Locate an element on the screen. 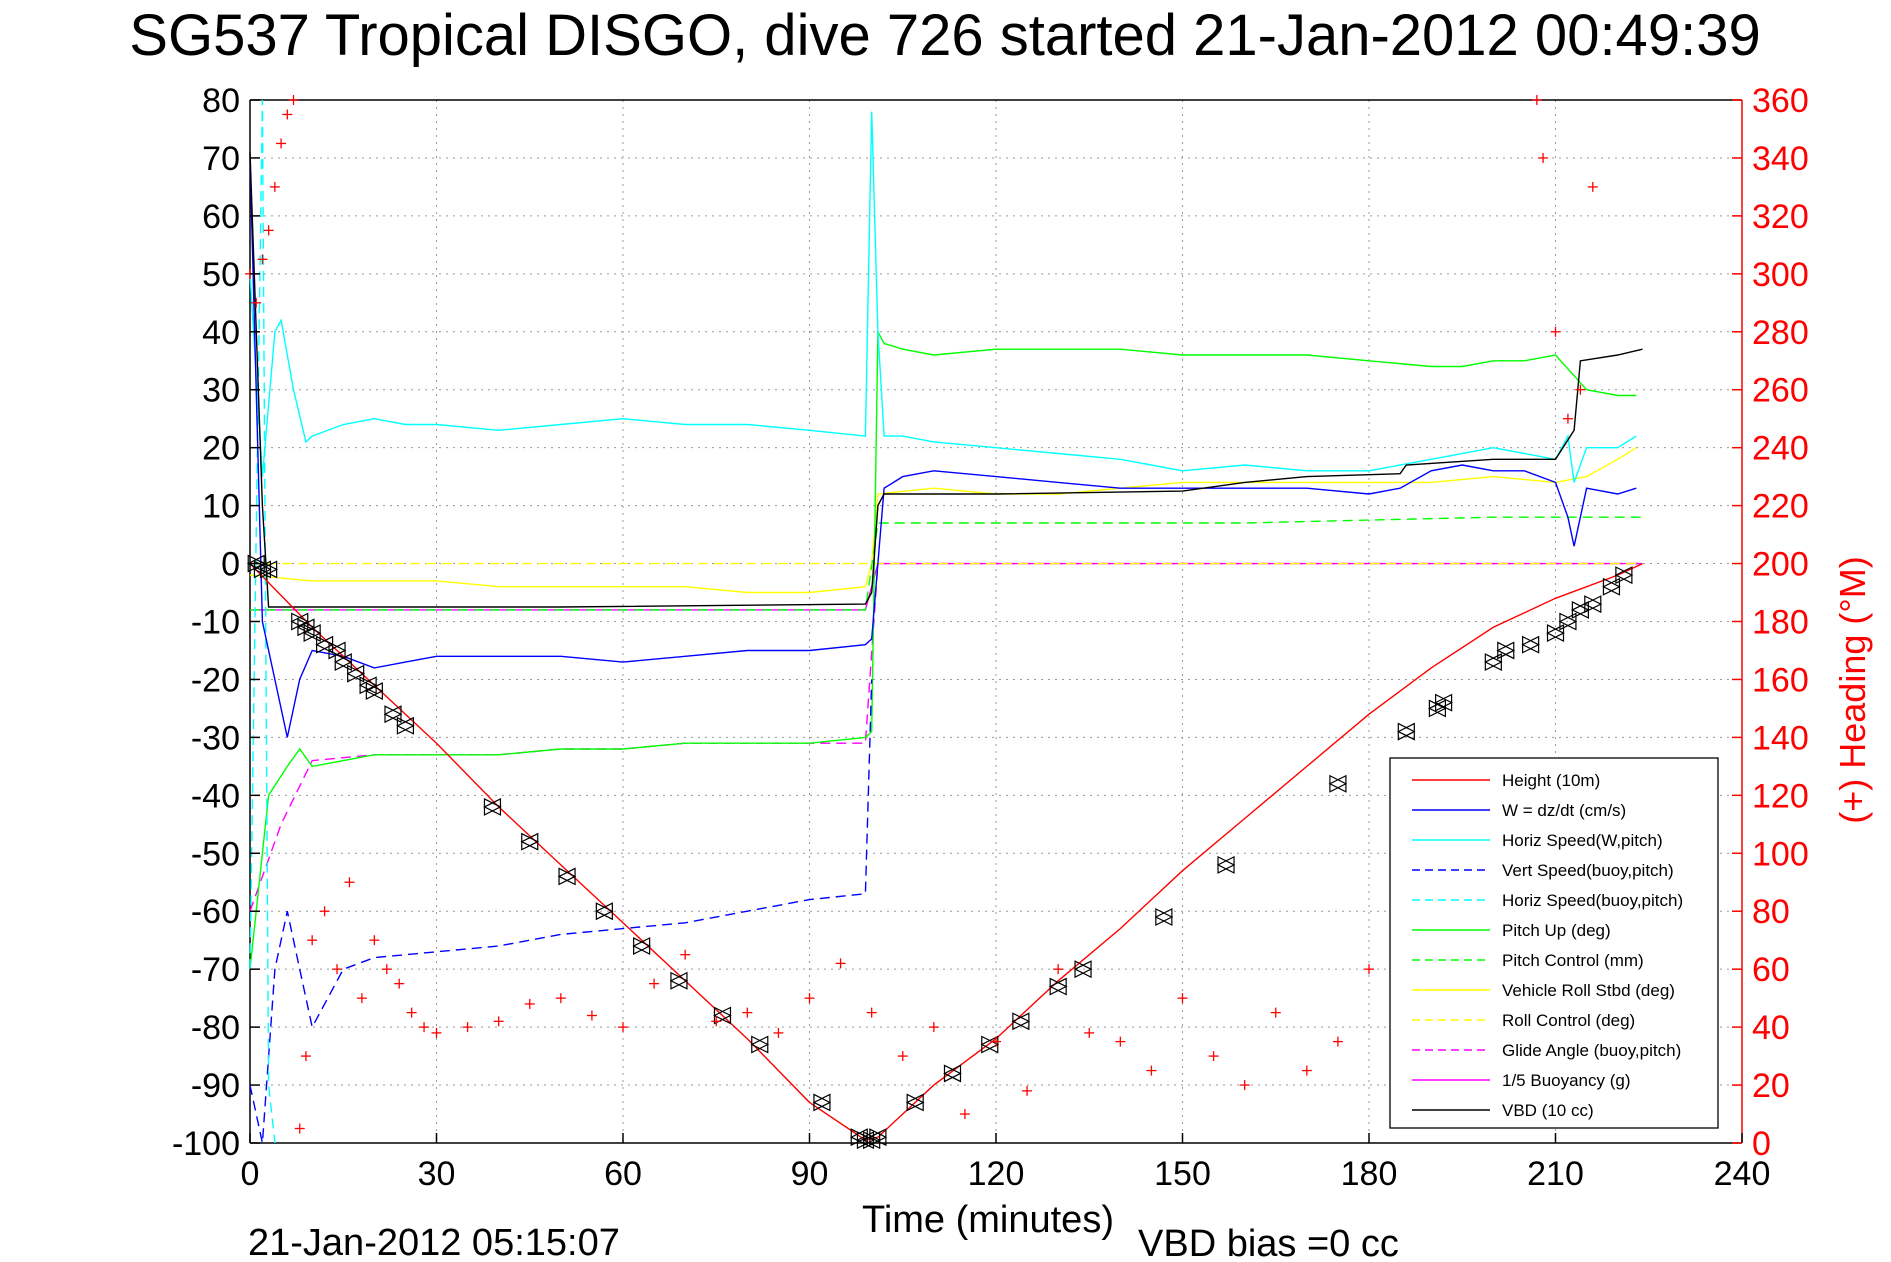  footer-timestamp: 21-Jan-2012 05:15:07 is located at coordinates (434, 1242).